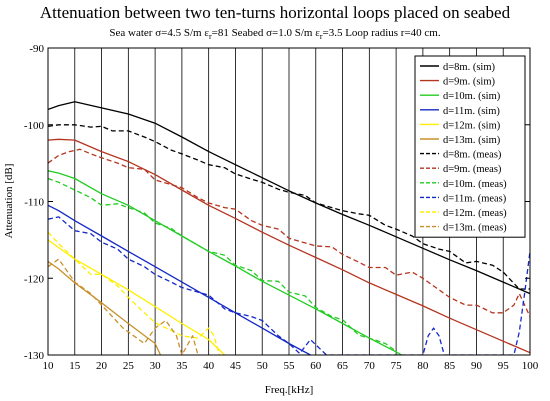  Describe the element at coordinates (471, 111) in the screenshot. I see `legend-label: d=11m. (sim)` at that location.